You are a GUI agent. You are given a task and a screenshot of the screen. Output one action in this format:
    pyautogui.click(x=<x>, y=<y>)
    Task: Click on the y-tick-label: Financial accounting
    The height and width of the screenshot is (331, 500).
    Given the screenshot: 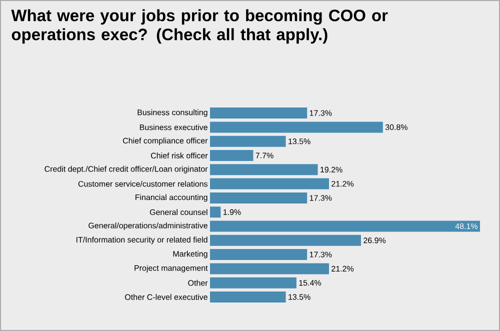 What is the action you would take?
    pyautogui.click(x=172, y=198)
    